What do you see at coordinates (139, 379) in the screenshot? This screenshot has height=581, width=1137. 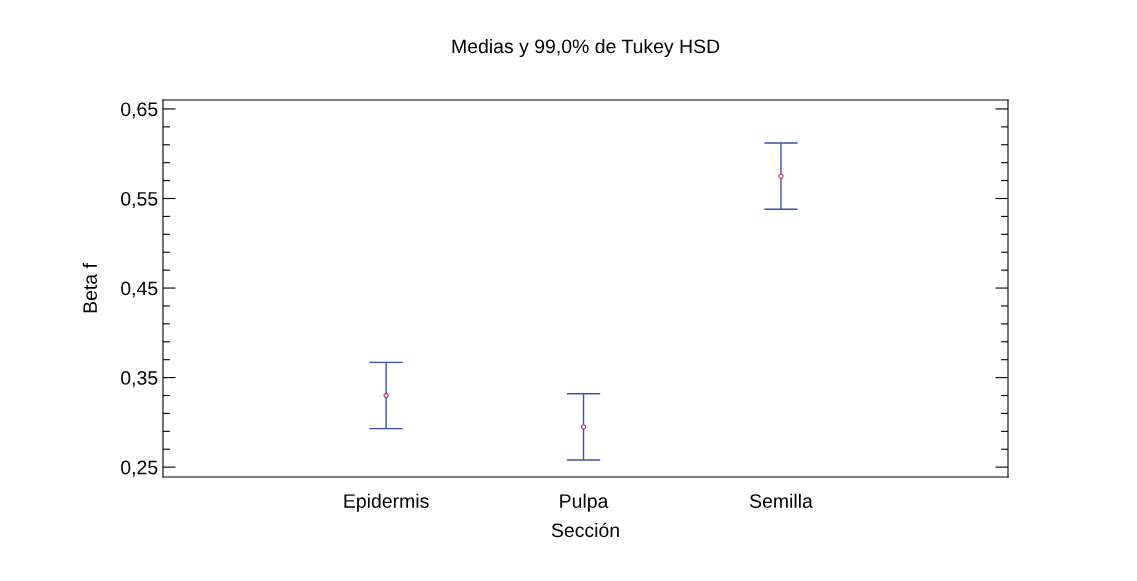 I see `y-tick-label: 0,35` at bounding box center [139, 379].